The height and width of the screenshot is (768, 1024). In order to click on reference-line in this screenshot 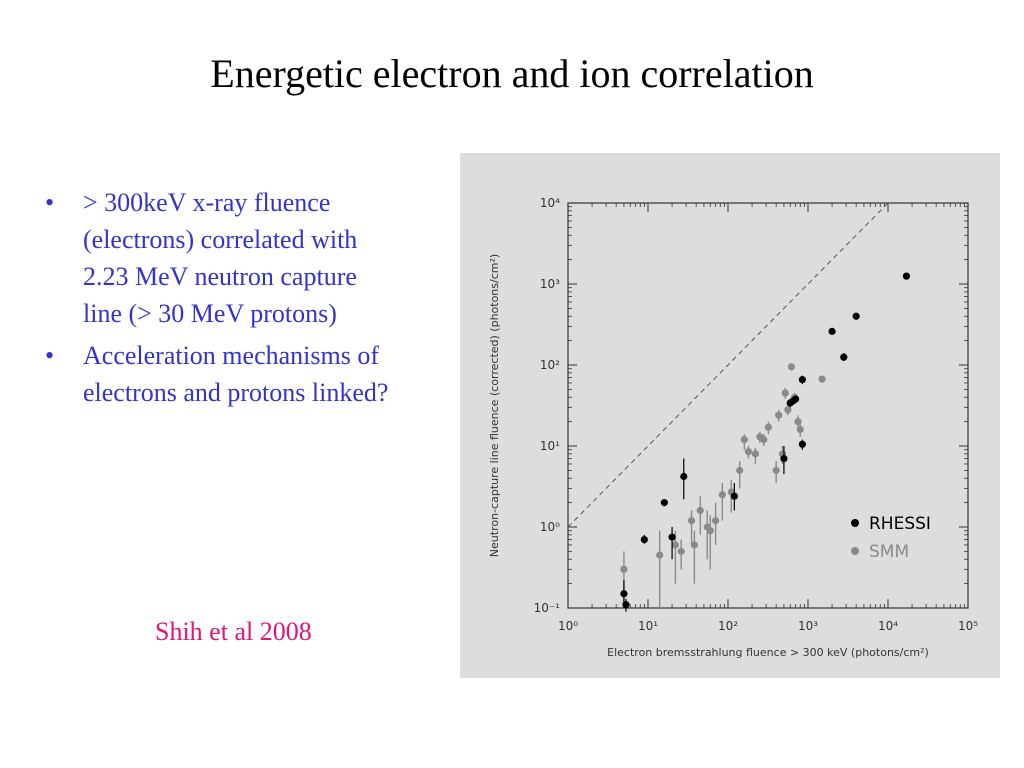, I will do `click(728, 365)`.